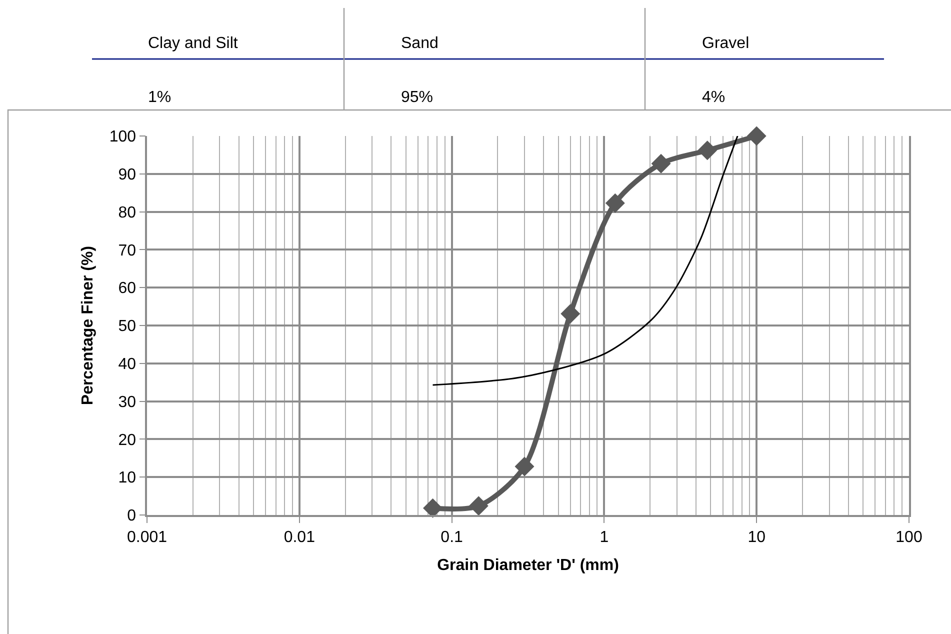 The width and height of the screenshot is (951, 634). What do you see at coordinates (757, 537) in the screenshot?
I see `x-tick-label: 10` at bounding box center [757, 537].